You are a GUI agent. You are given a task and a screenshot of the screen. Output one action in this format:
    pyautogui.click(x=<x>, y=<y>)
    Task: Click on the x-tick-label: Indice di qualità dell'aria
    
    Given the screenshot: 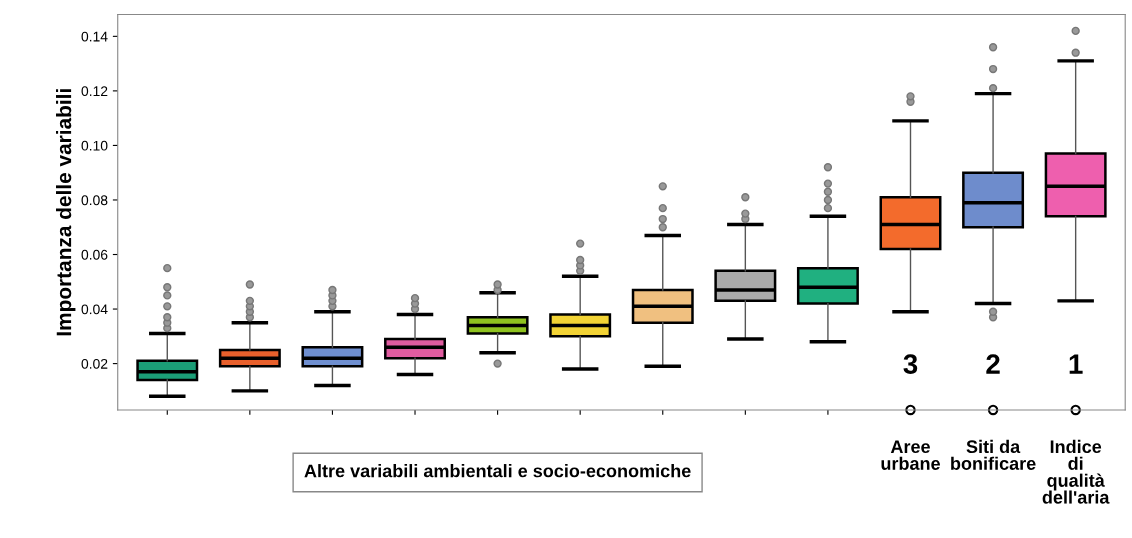 What is the action you would take?
    pyautogui.click(x=1076, y=471)
    